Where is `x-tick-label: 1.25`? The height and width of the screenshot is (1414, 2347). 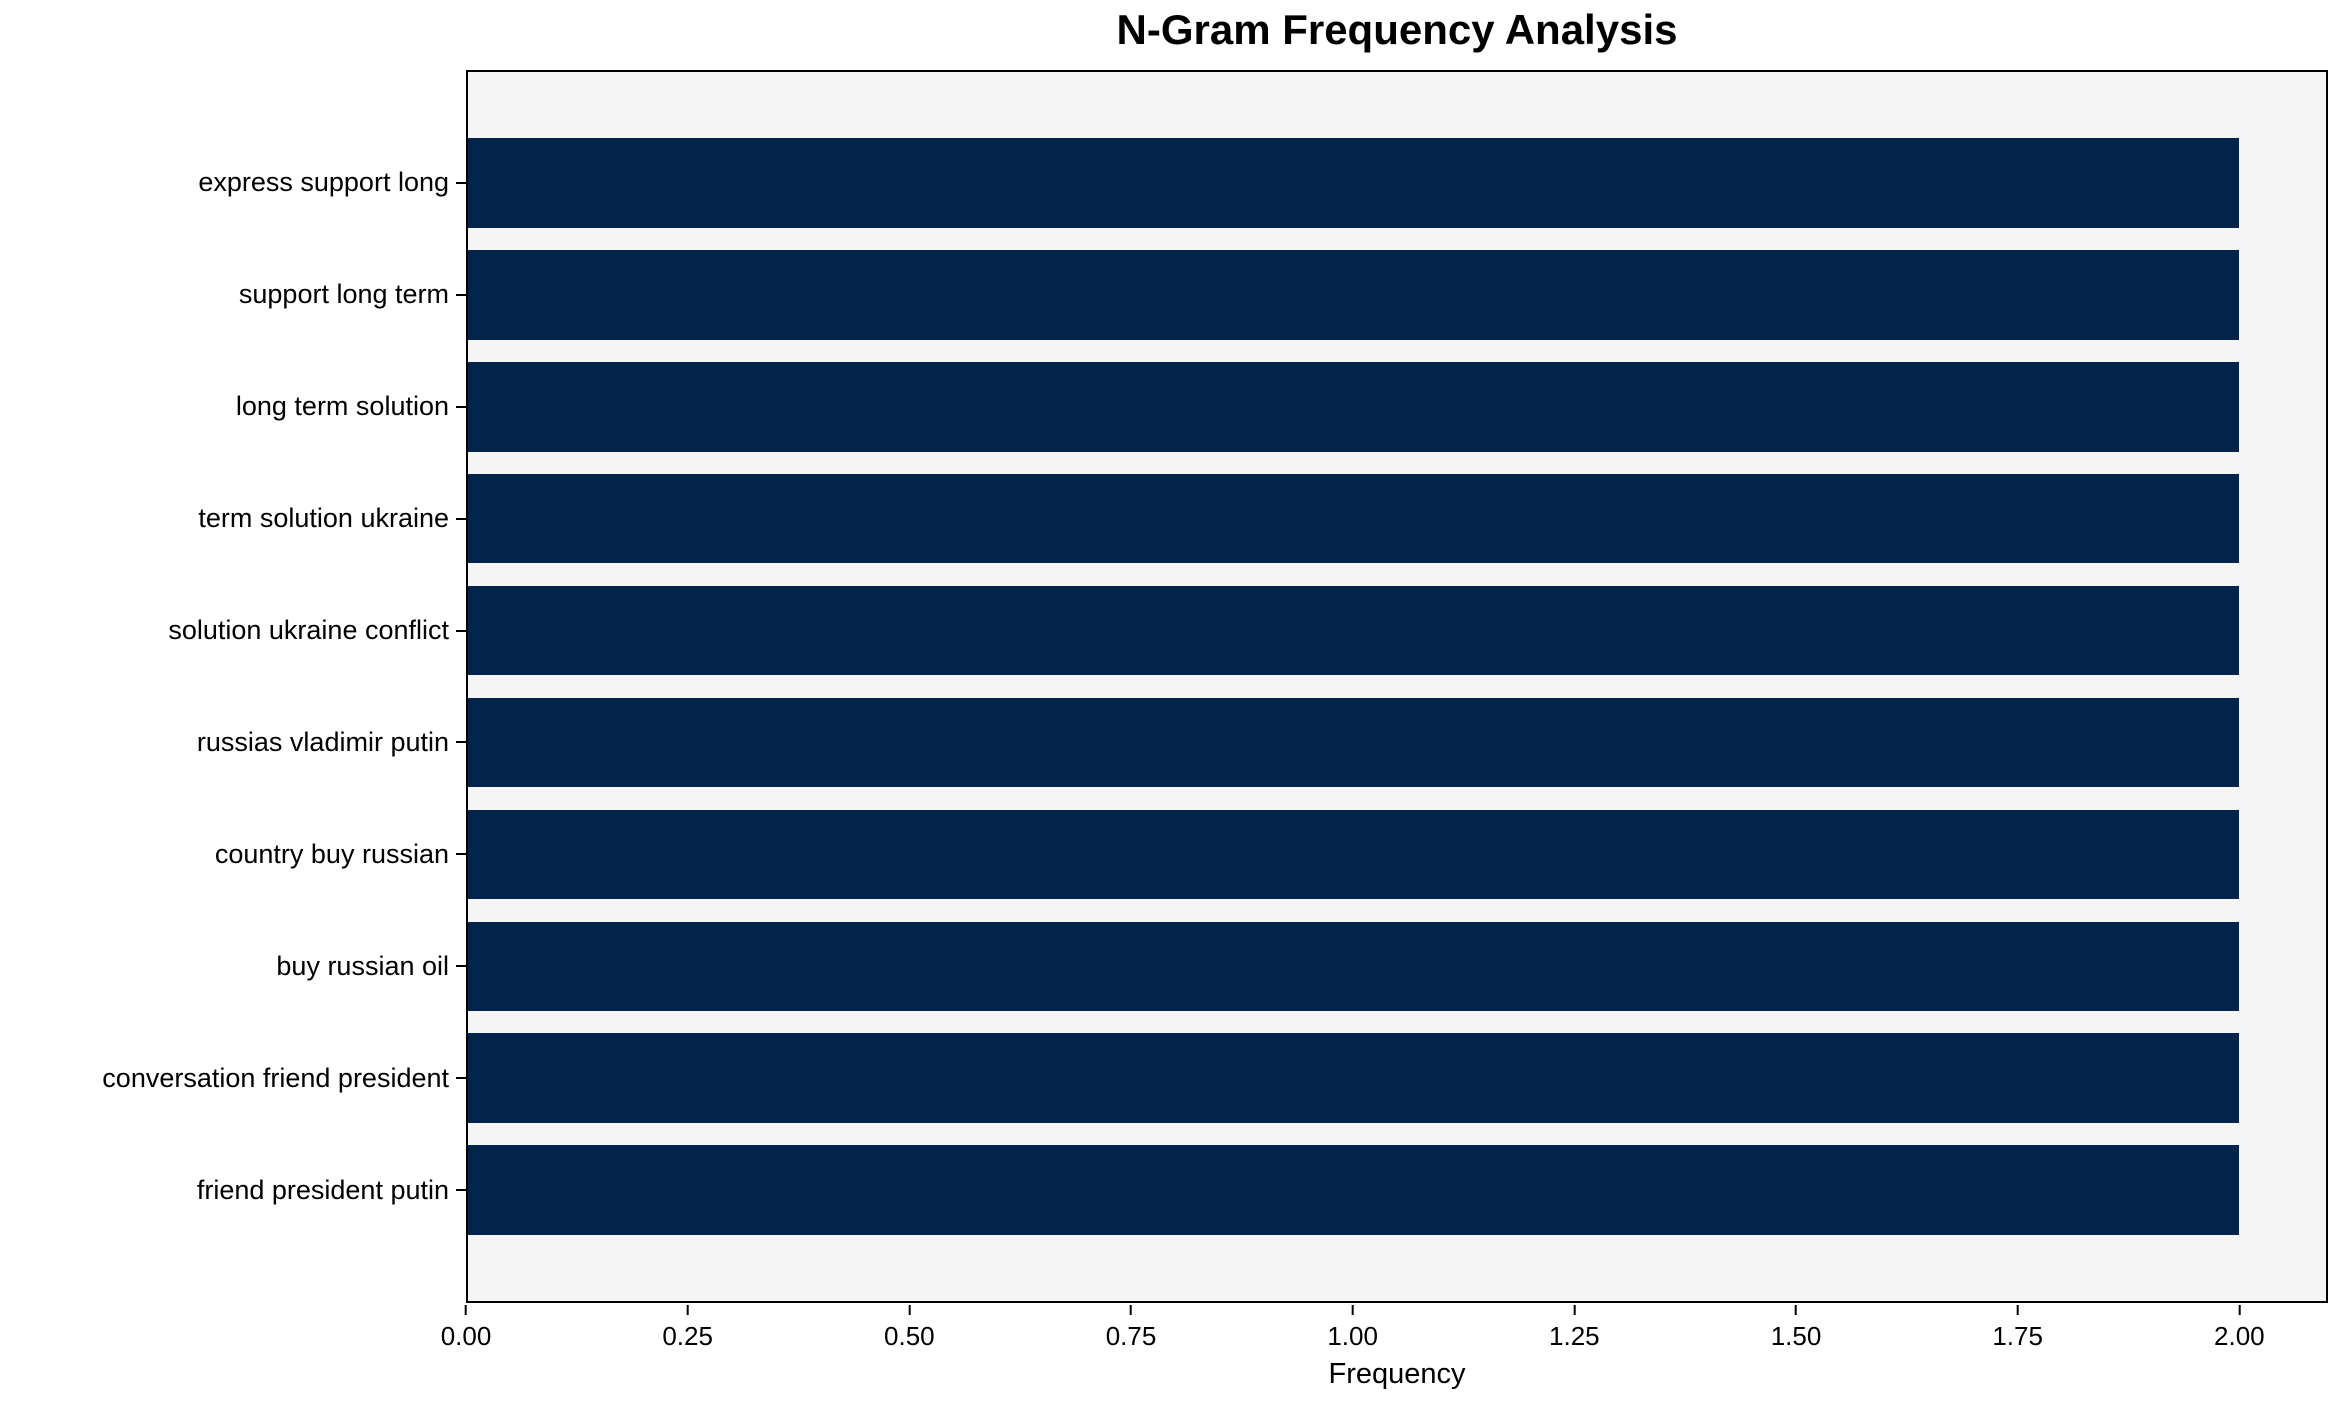 x-tick-label: 1.25 is located at coordinates (1574, 1336).